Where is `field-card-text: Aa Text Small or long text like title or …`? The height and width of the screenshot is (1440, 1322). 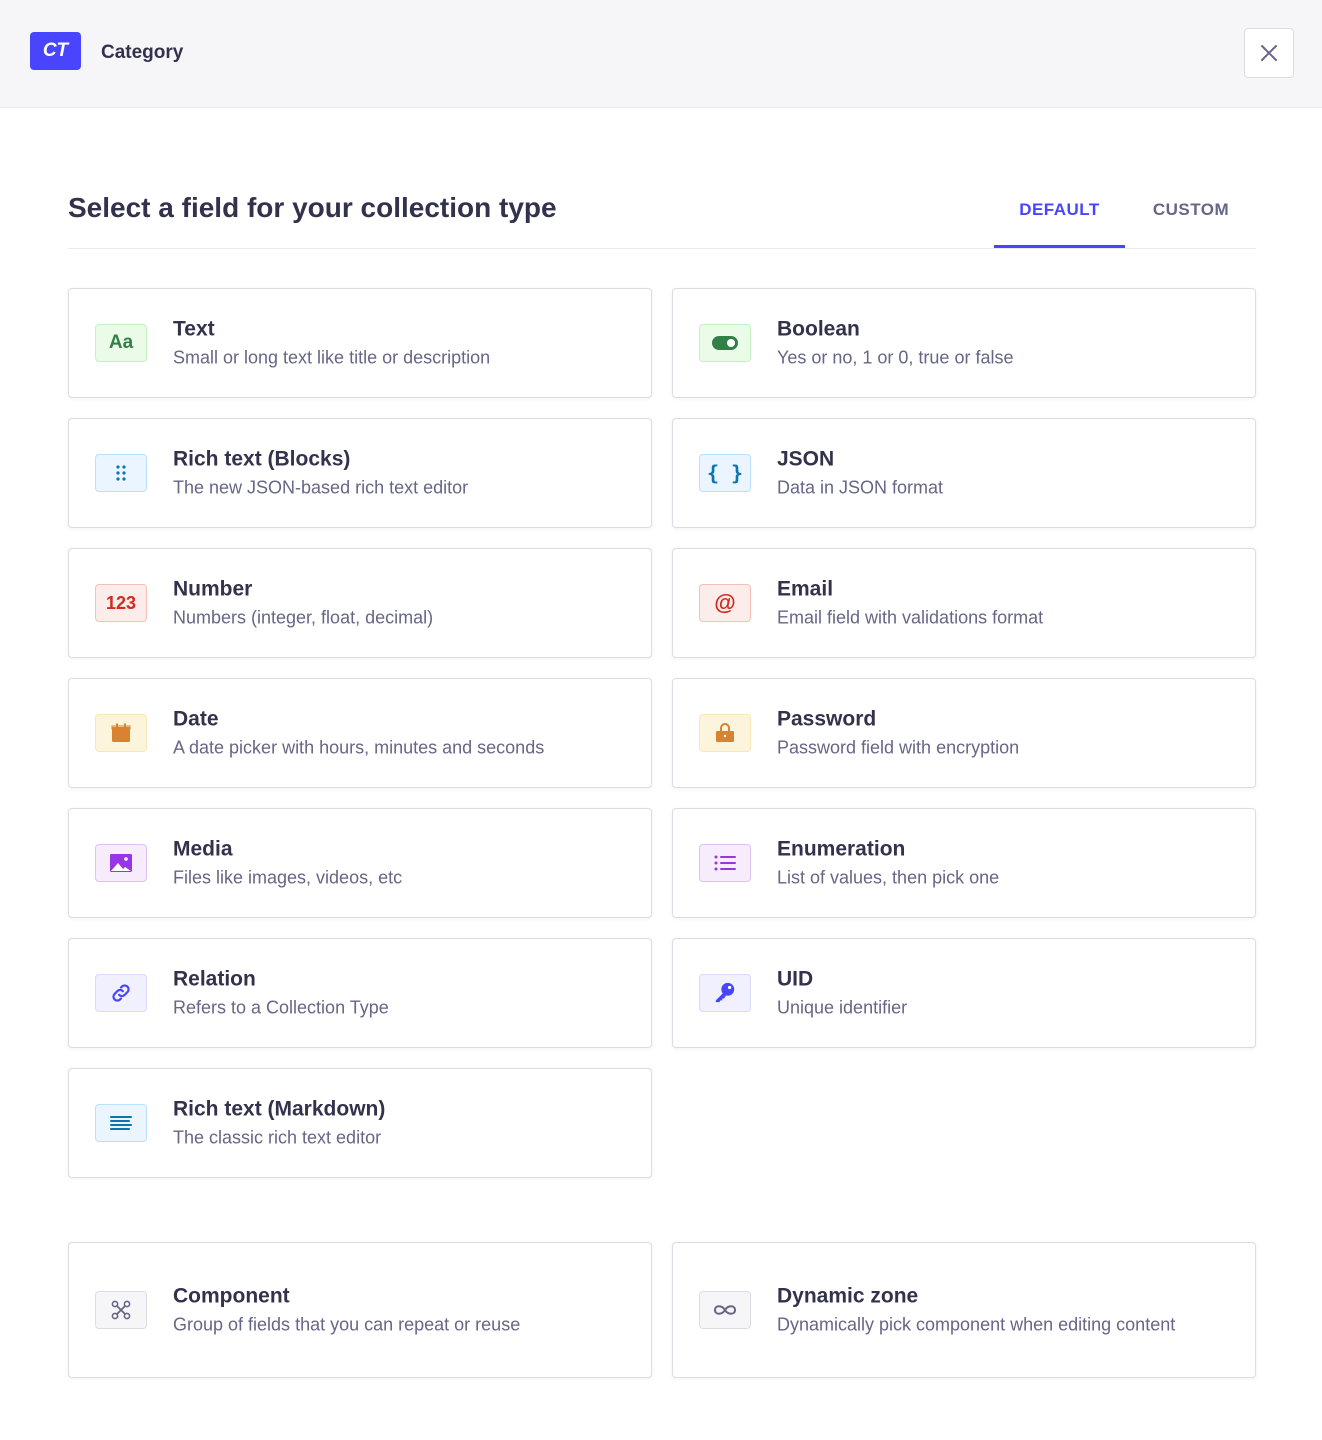 field-card-text: Aa Text Small or long text like title or … is located at coordinates (360, 343).